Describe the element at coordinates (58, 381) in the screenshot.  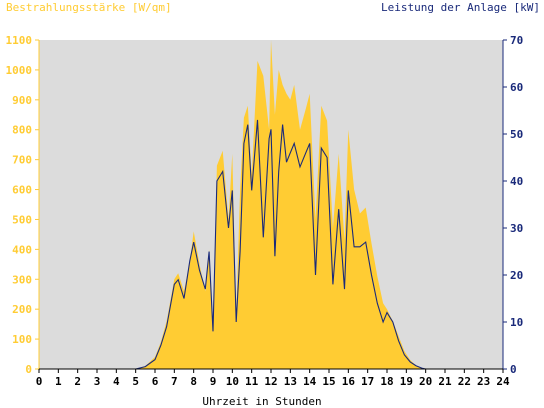
I see `x-tick-label: 1` at that location.